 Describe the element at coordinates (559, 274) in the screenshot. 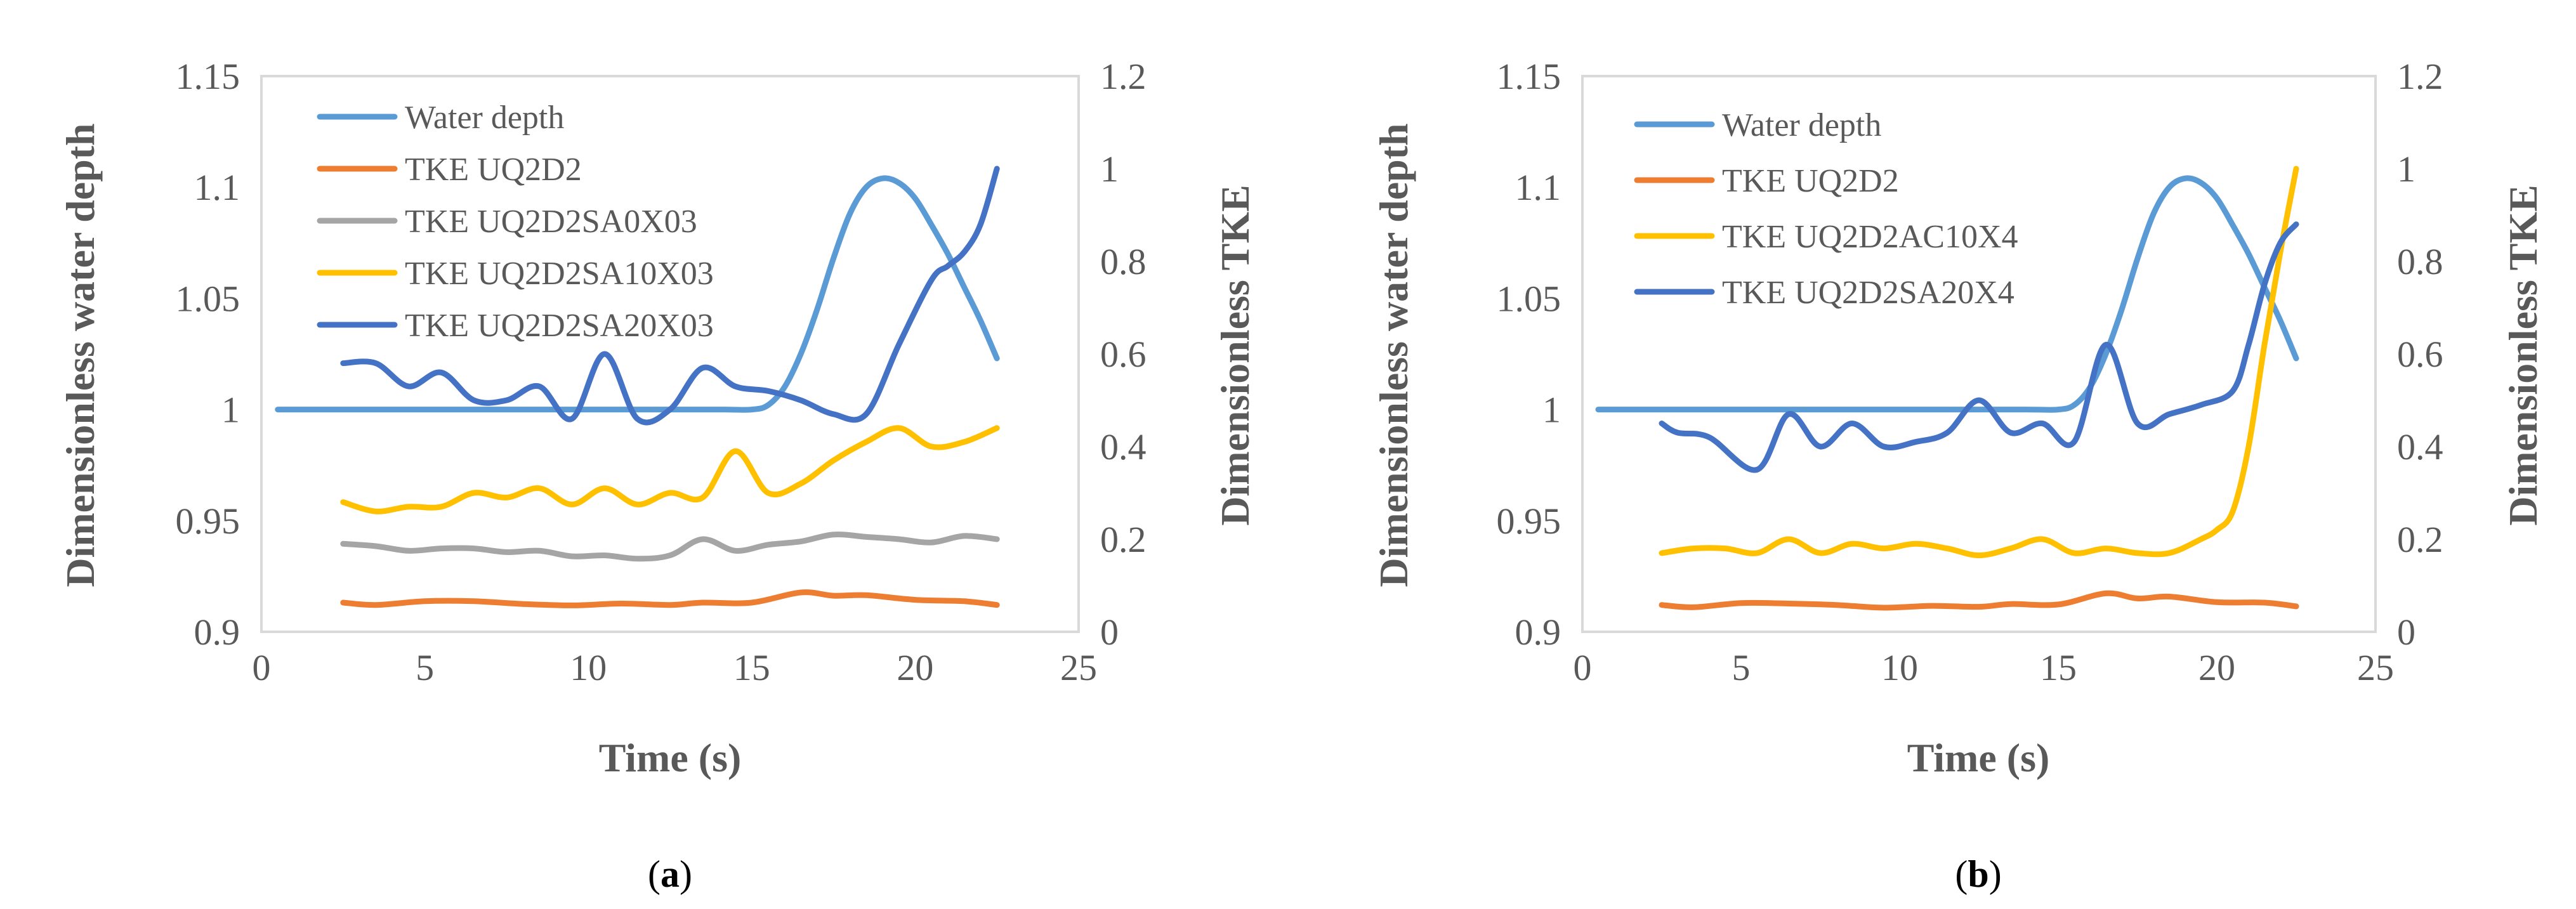

I see `legend-label: TKE UQ2D2SA10X03` at that location.